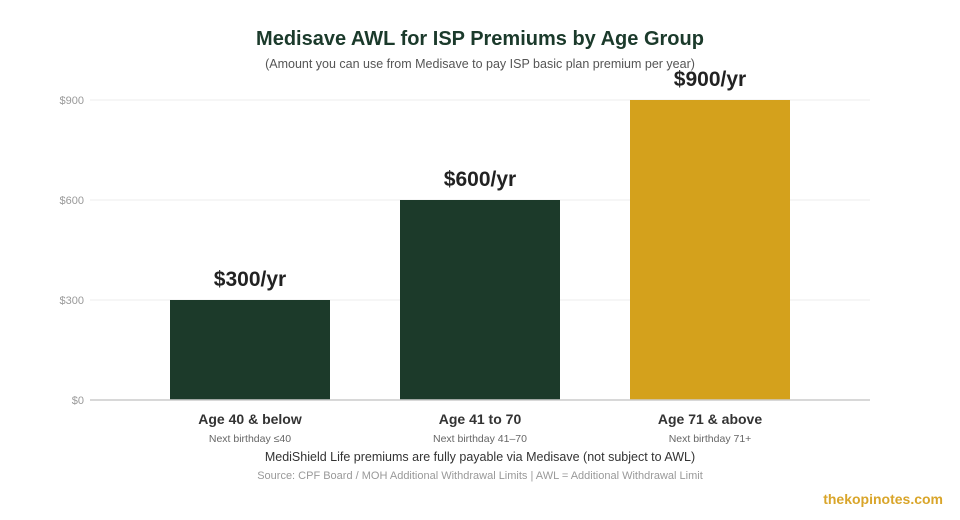  I want to click on x-tick-sublabel: Next birthday ≤40, so click(250, 439).